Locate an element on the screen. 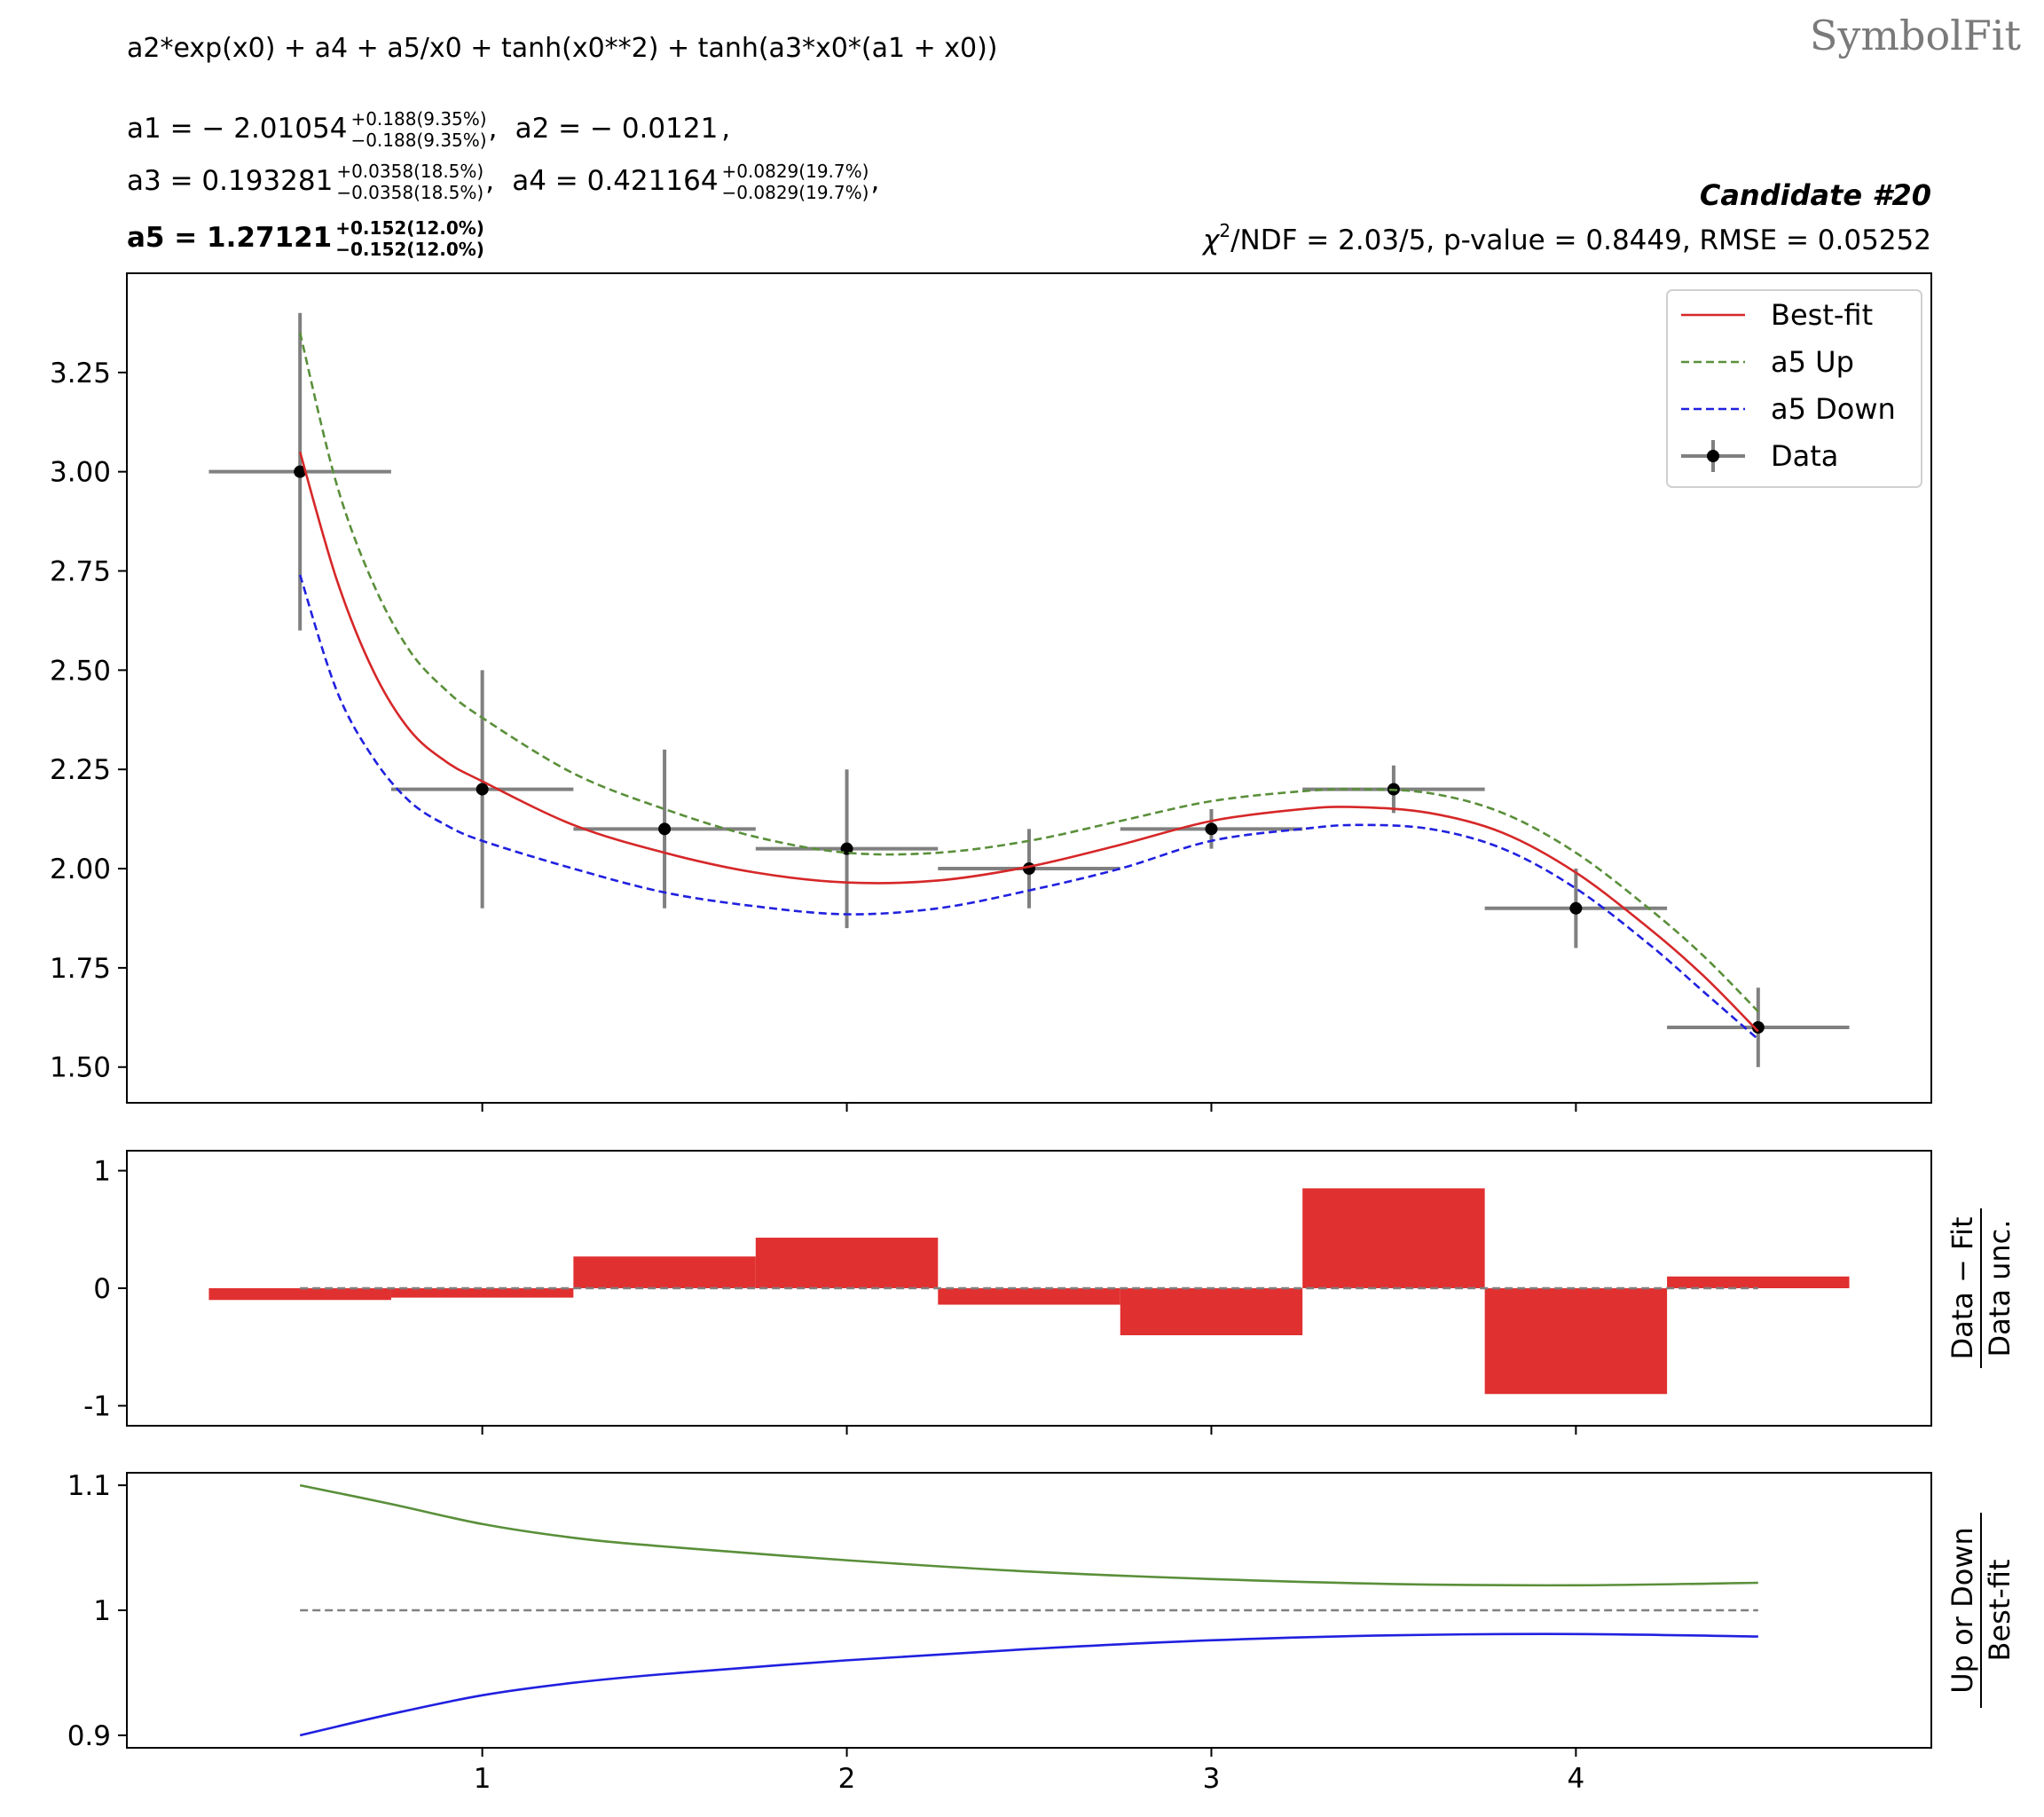  legend-label: a5 Down is located at coordinates (1833, 409).